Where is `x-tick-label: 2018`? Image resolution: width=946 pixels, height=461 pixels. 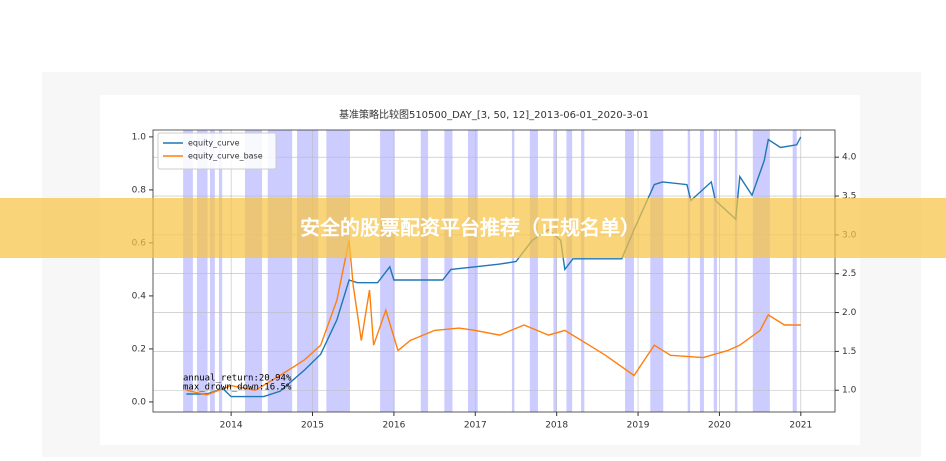
x-tick-label: 2018 is located at coordinates (556, 426).